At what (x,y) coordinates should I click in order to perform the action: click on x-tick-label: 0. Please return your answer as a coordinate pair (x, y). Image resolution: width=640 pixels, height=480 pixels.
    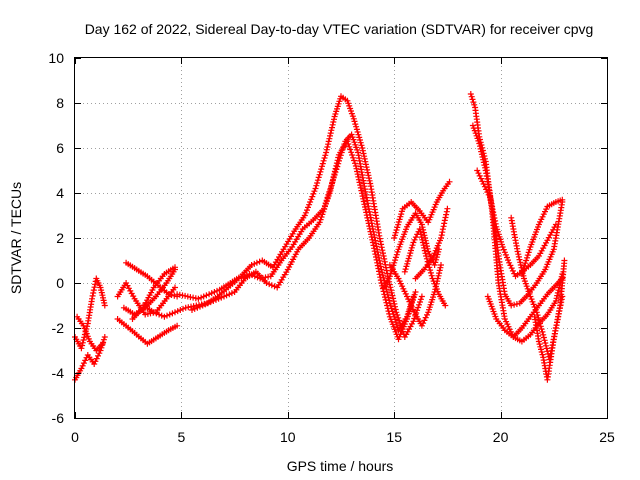
    Looking at the image, I should click on (75, 437).